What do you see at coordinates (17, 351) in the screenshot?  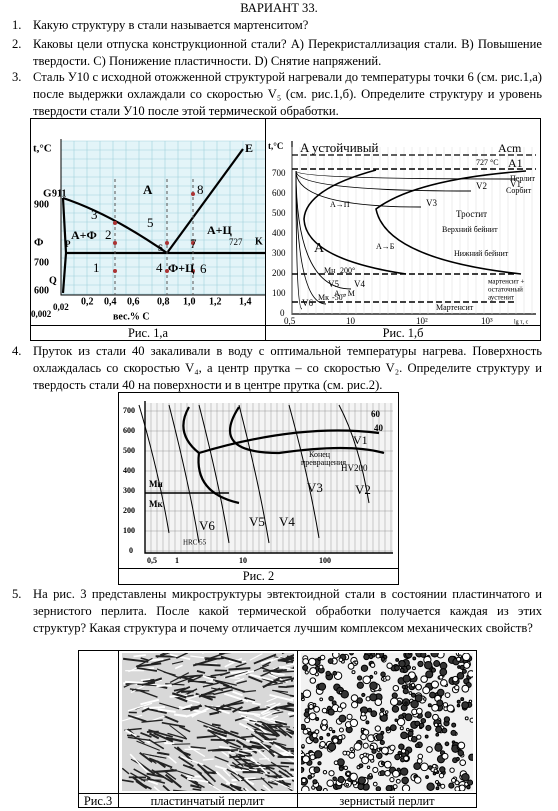 I see `question-number: 4.` at bounding box center [17, 351].